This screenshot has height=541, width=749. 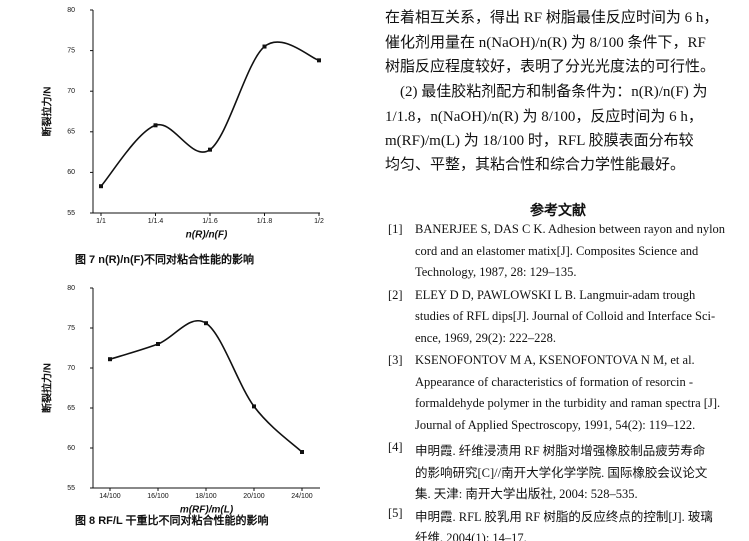 I want to click on reference-text: Technology, 1987, 28: 129–135., so click(x=496, y=272).